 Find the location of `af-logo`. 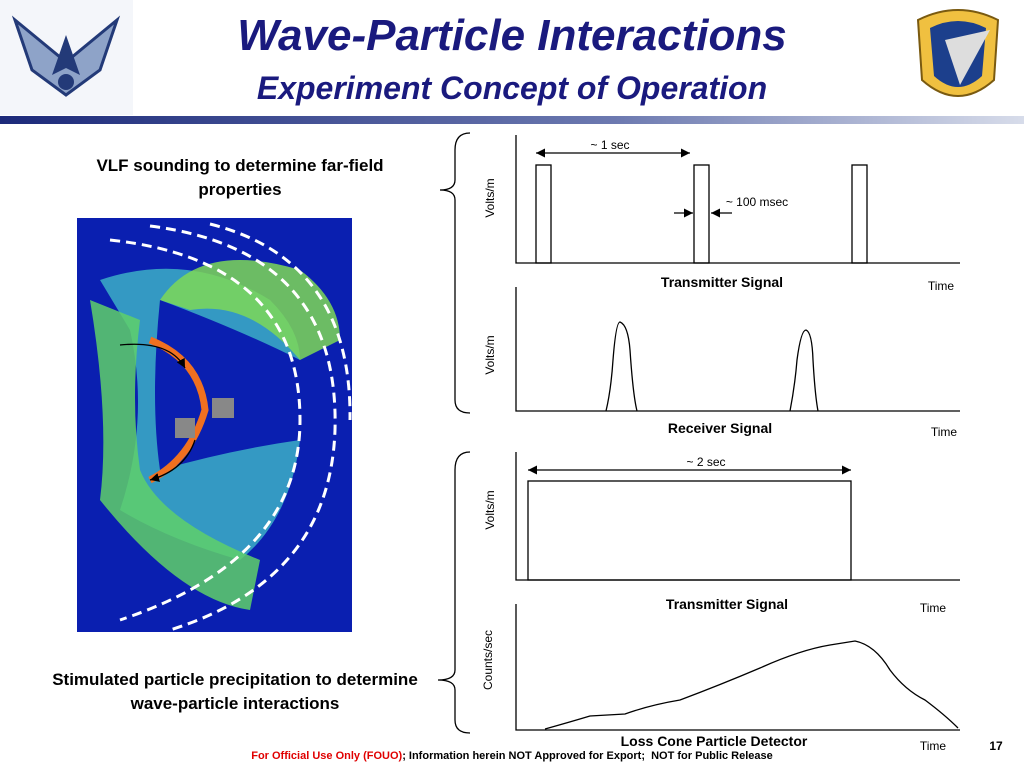

af-logo is located at coordinates (66, 57).